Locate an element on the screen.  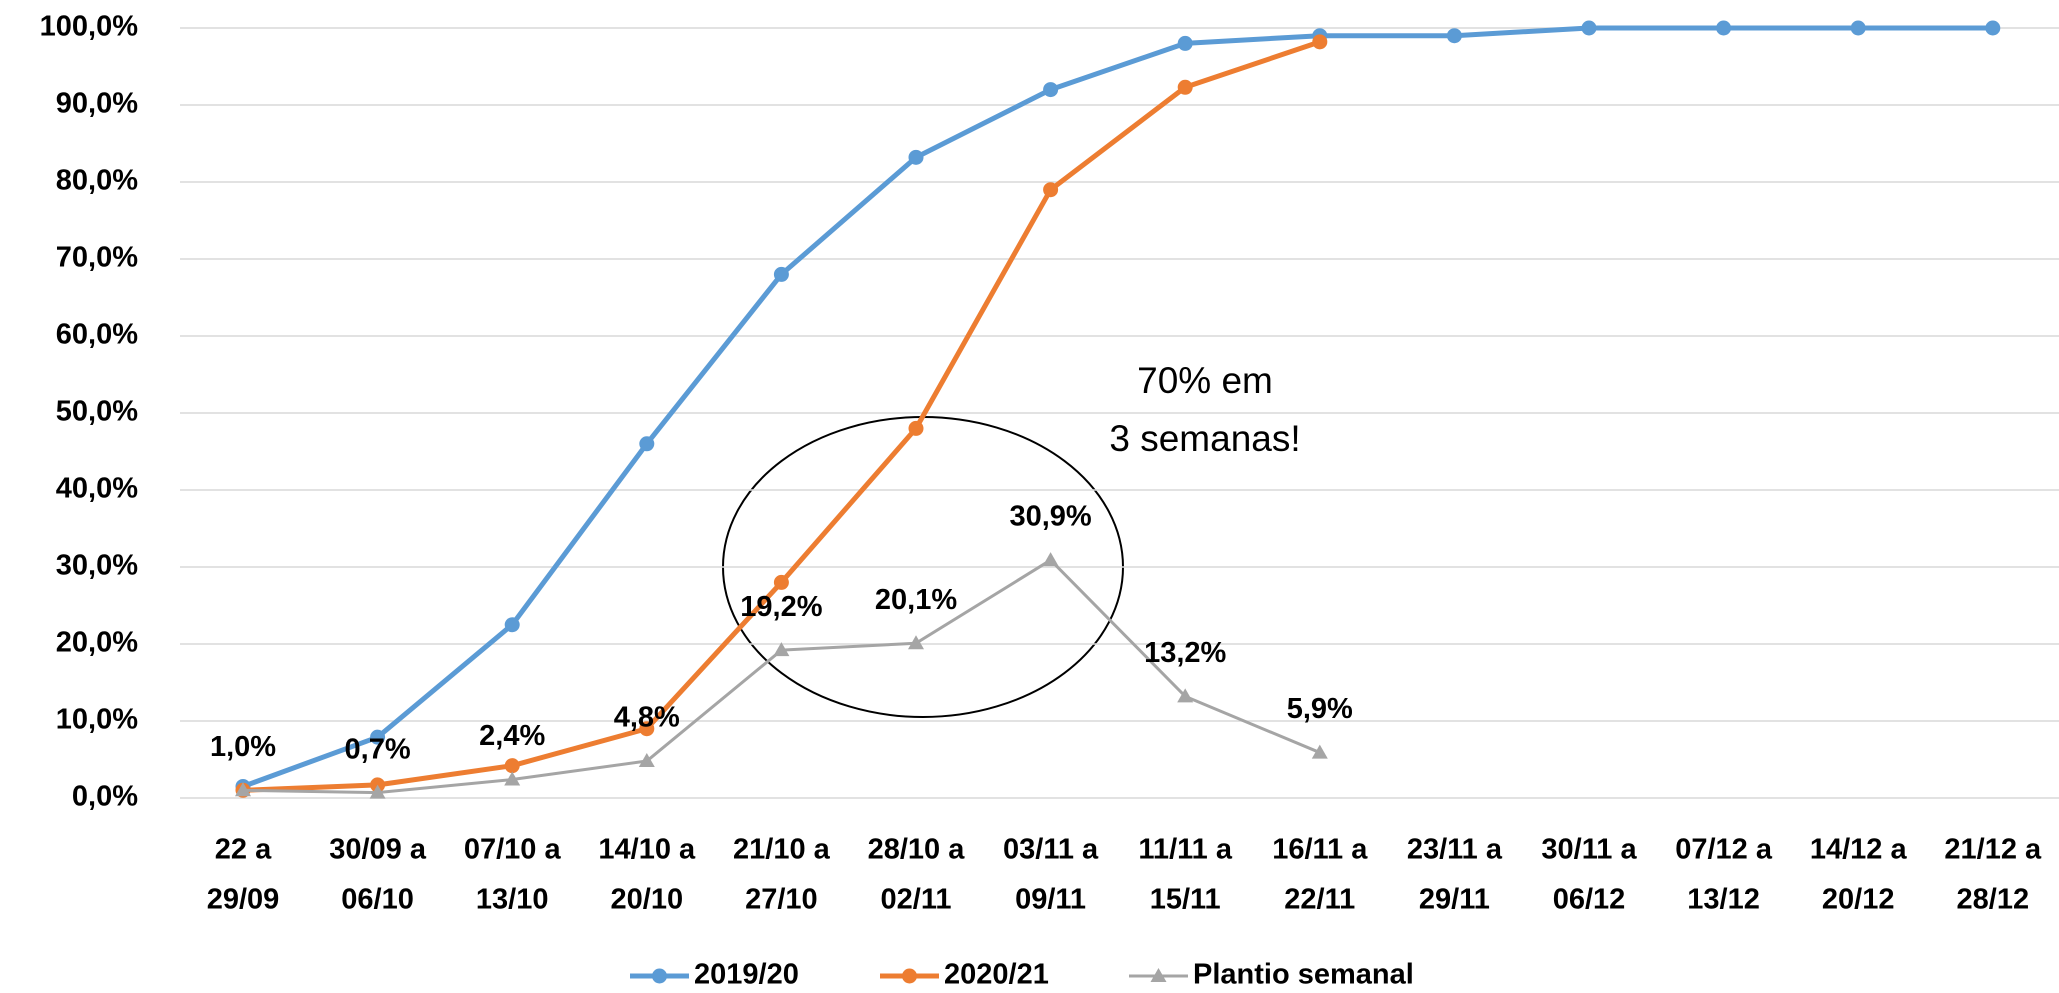
x-tick-label: 09/11 is located at coordinates (1050, 900).